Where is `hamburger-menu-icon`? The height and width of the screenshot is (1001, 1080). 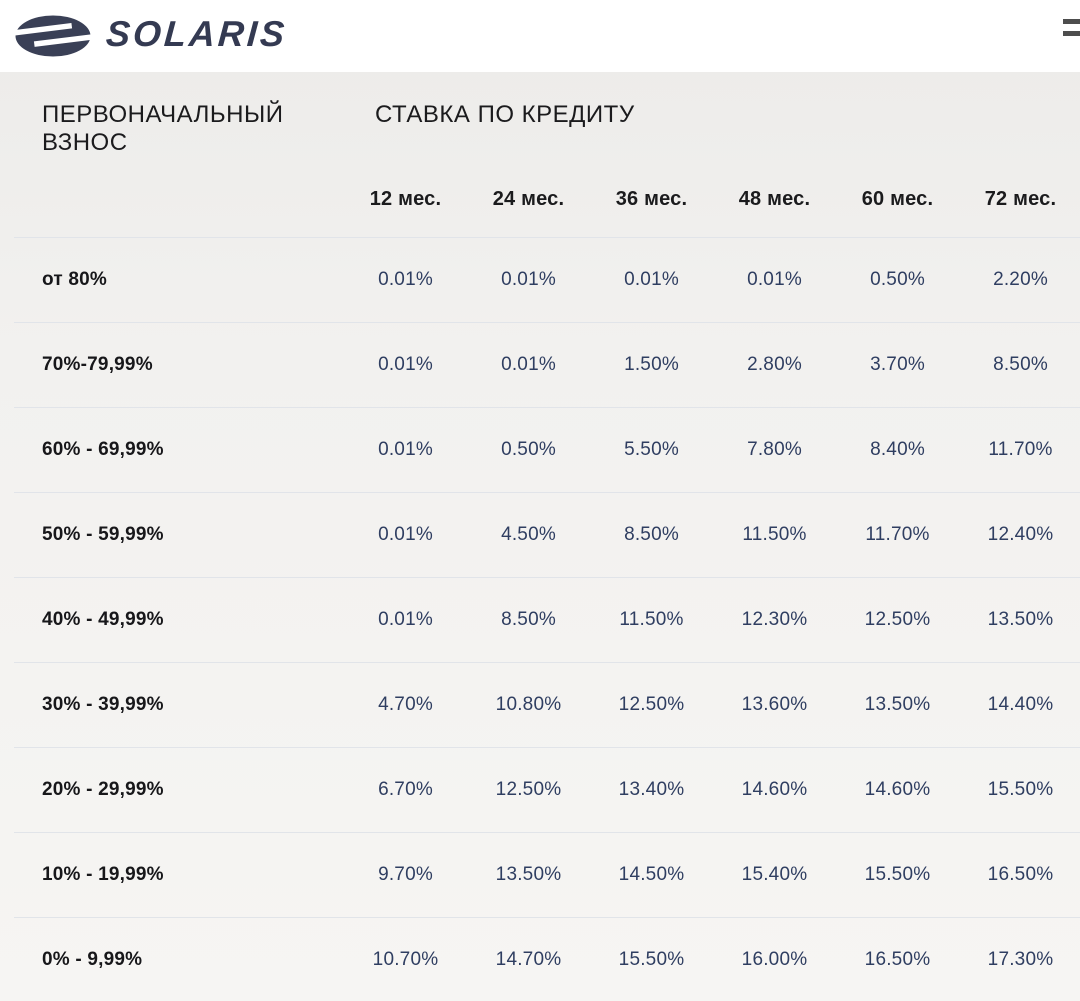 hamburger-menu-icon is located at coordinates (1071, 27).